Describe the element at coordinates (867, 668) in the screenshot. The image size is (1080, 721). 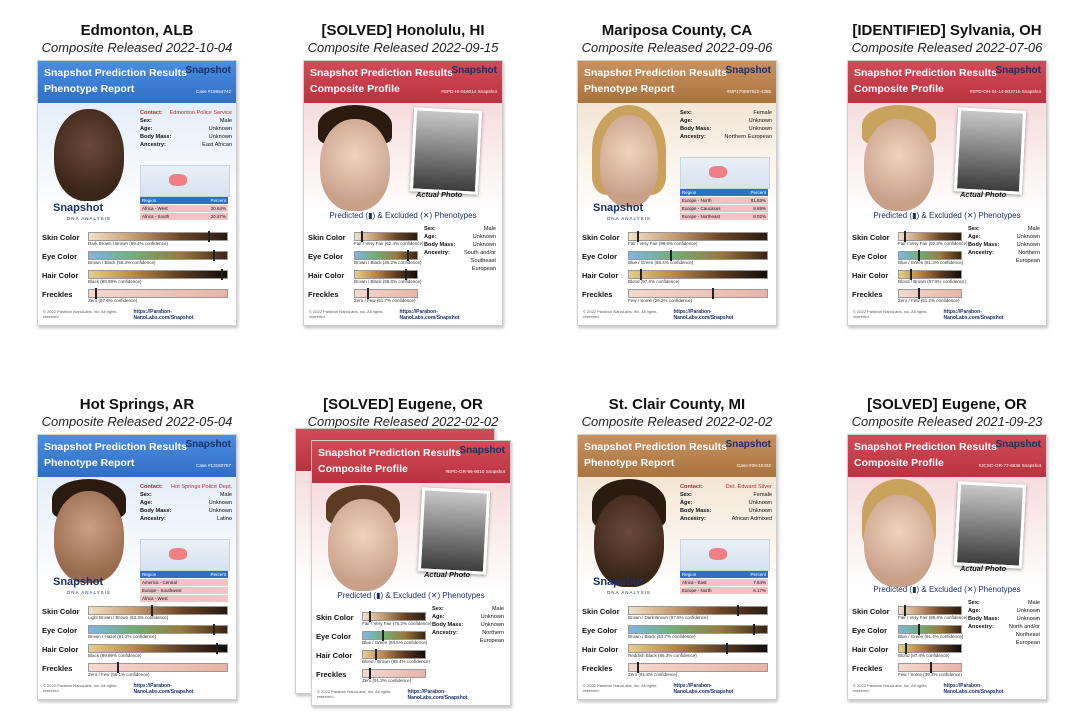
I see `trait-label: Freckles` at that location.